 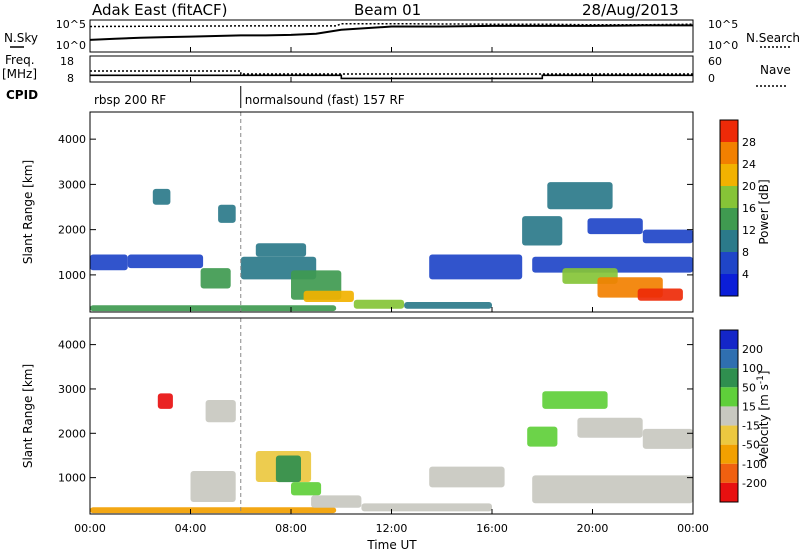 What do you see at coordinates (749, 164) in the screenshot?
I see `power-colorbar-tick: 24` at bounding box center [749, 164].